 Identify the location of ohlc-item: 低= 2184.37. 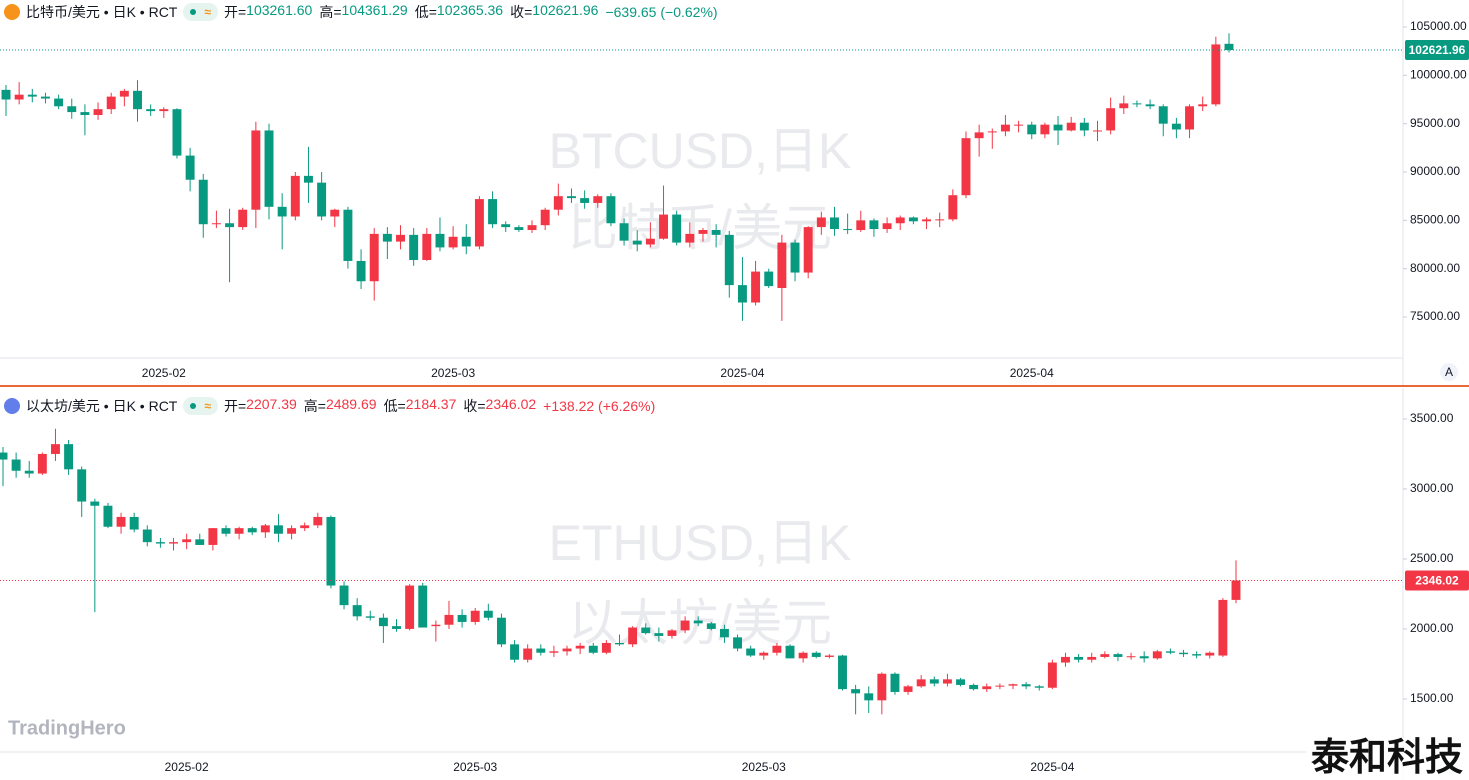
(420, 406).